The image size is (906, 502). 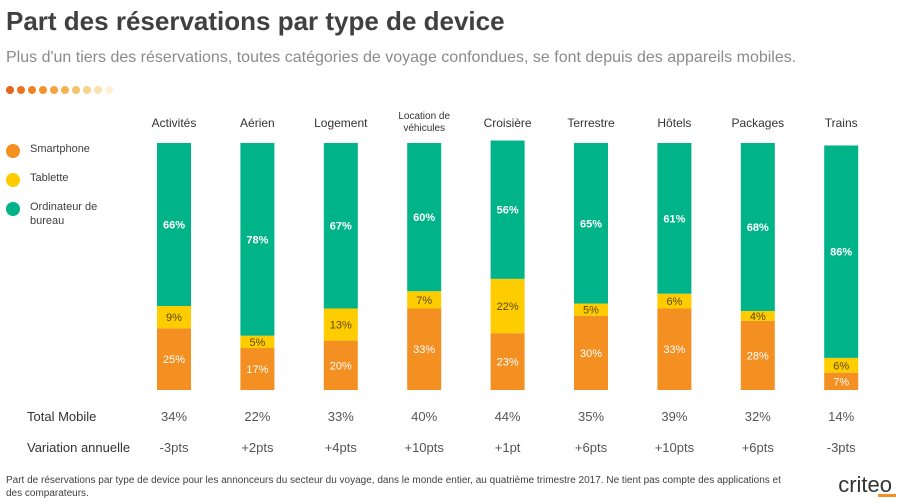 I want to click on row-value: 32%, so click(x=758, y=416).